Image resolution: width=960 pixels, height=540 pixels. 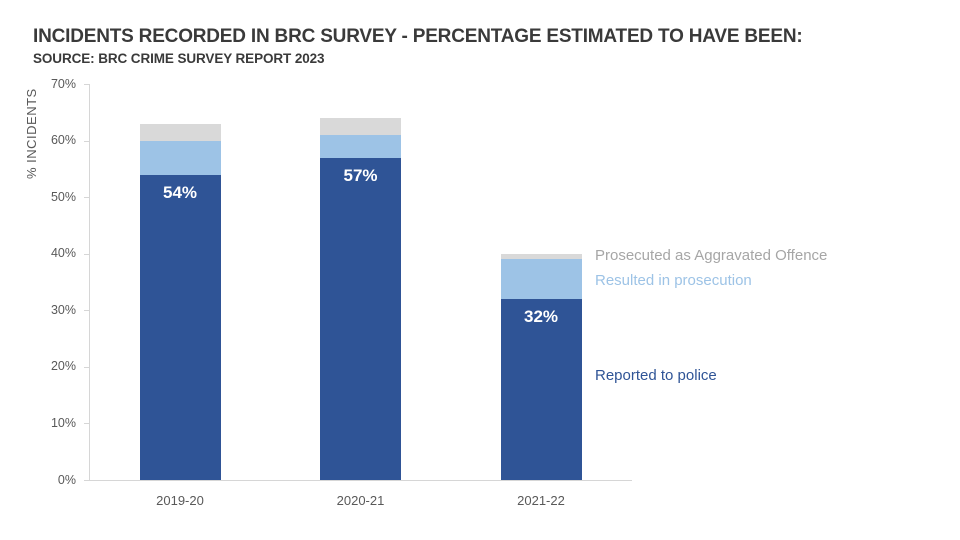 I want to click on y-tick-label: 0%, so click(x=66, y=479).